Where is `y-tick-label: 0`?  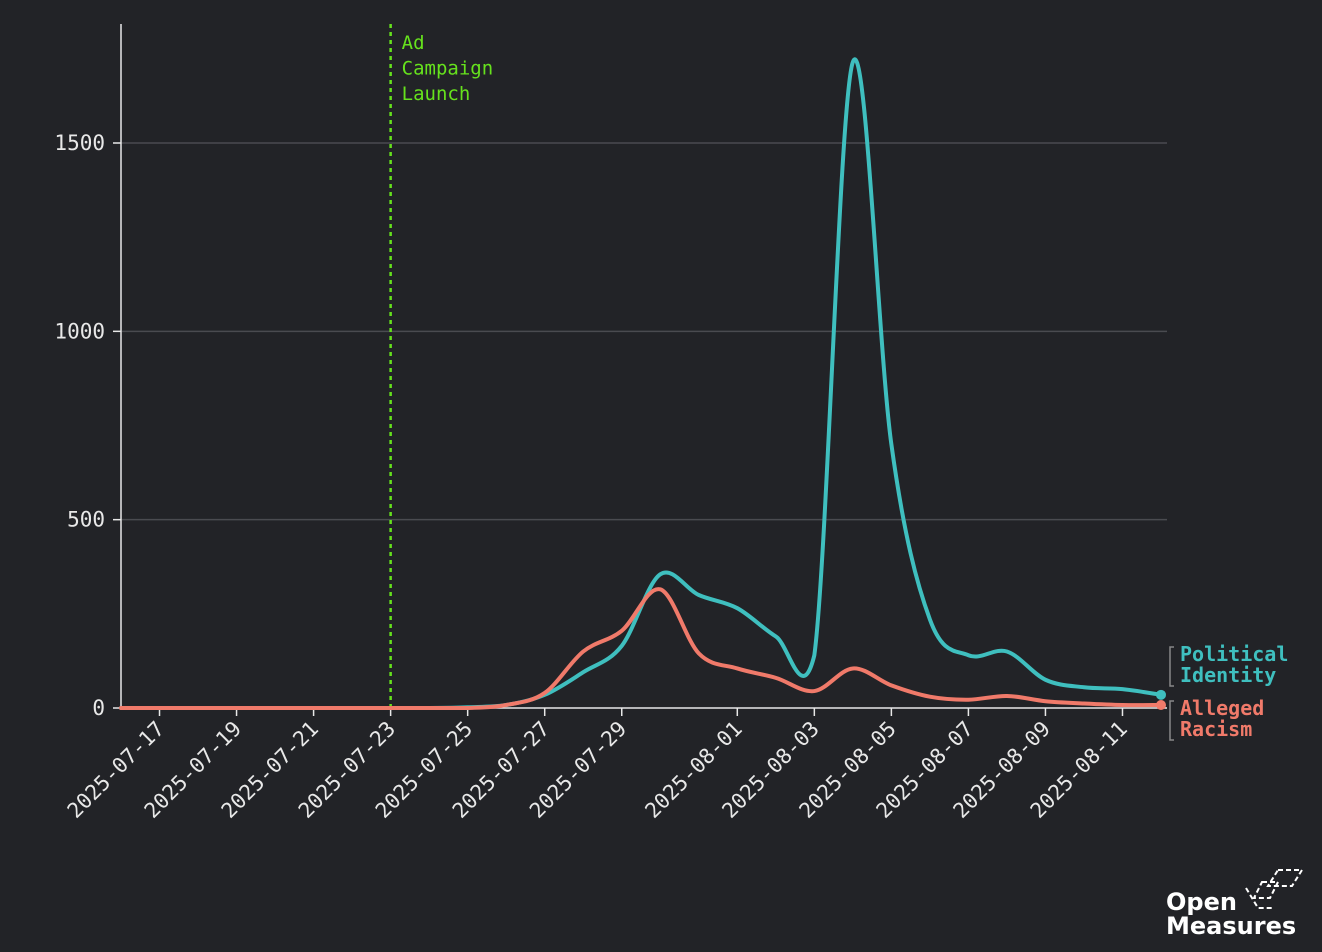 y-tick-label: 0 is located at coordinates (98, 708).